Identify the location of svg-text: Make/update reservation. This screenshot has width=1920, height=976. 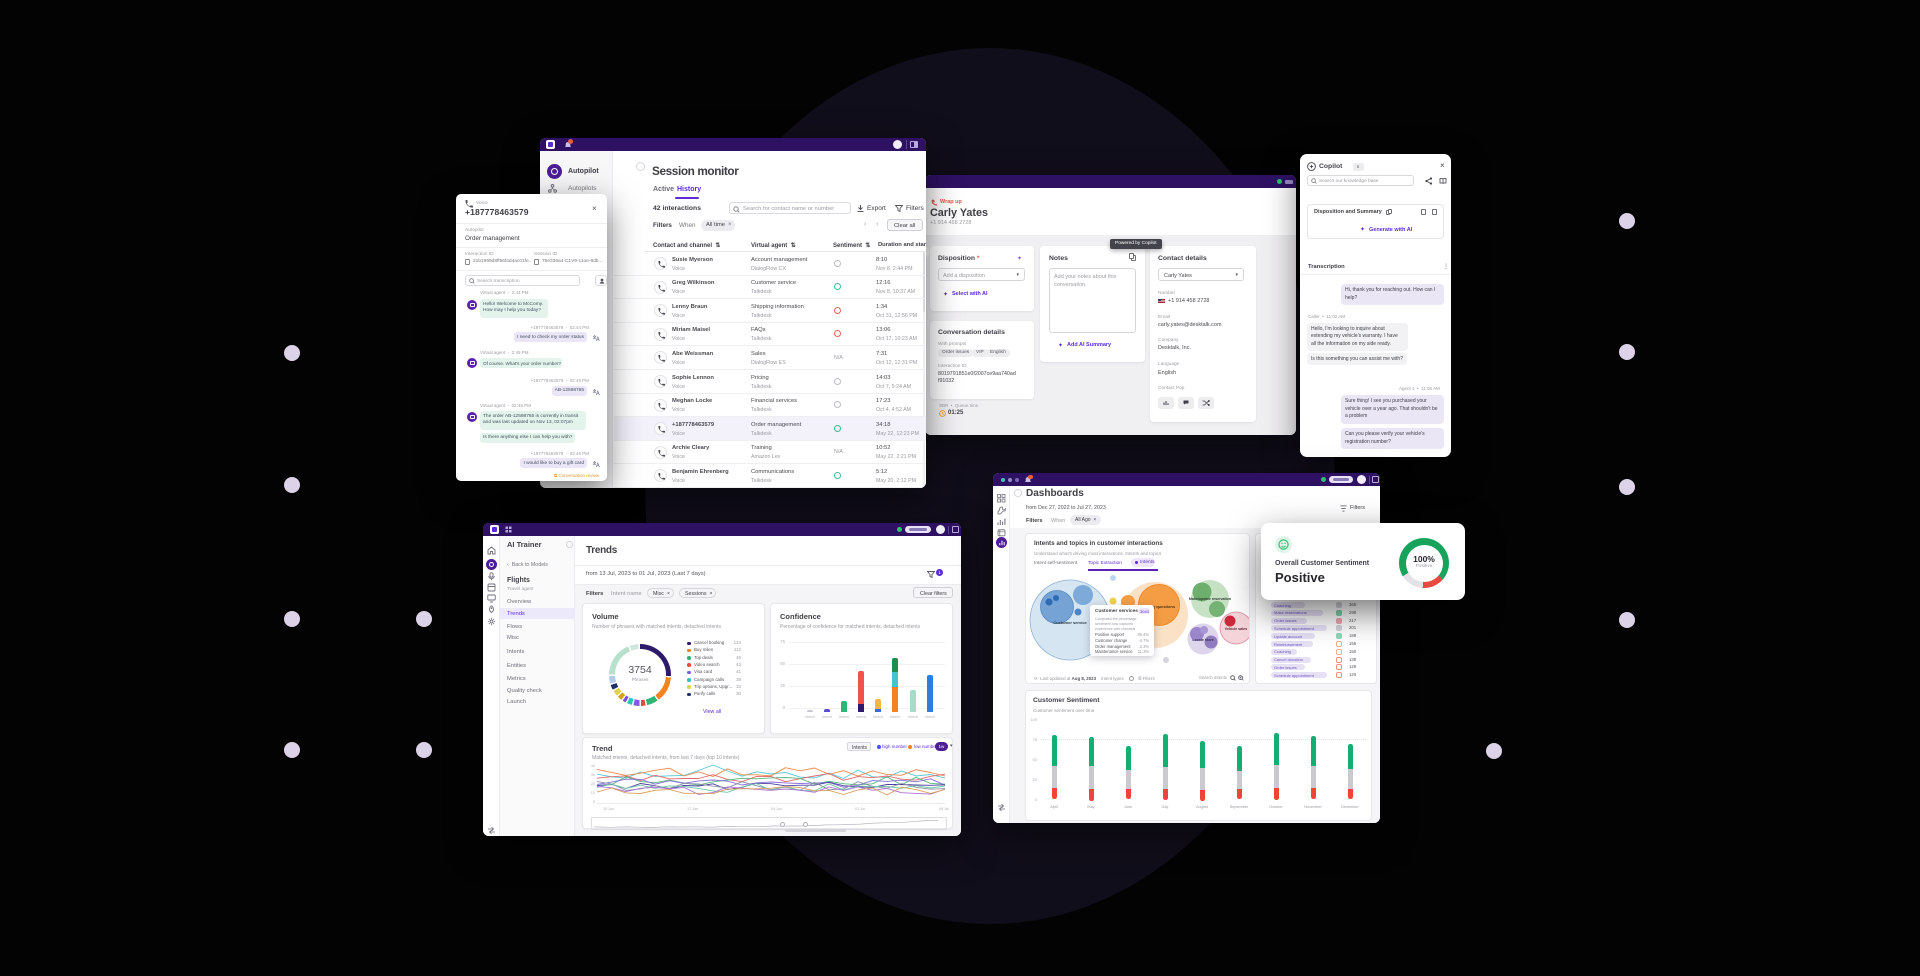
(1210, 599).